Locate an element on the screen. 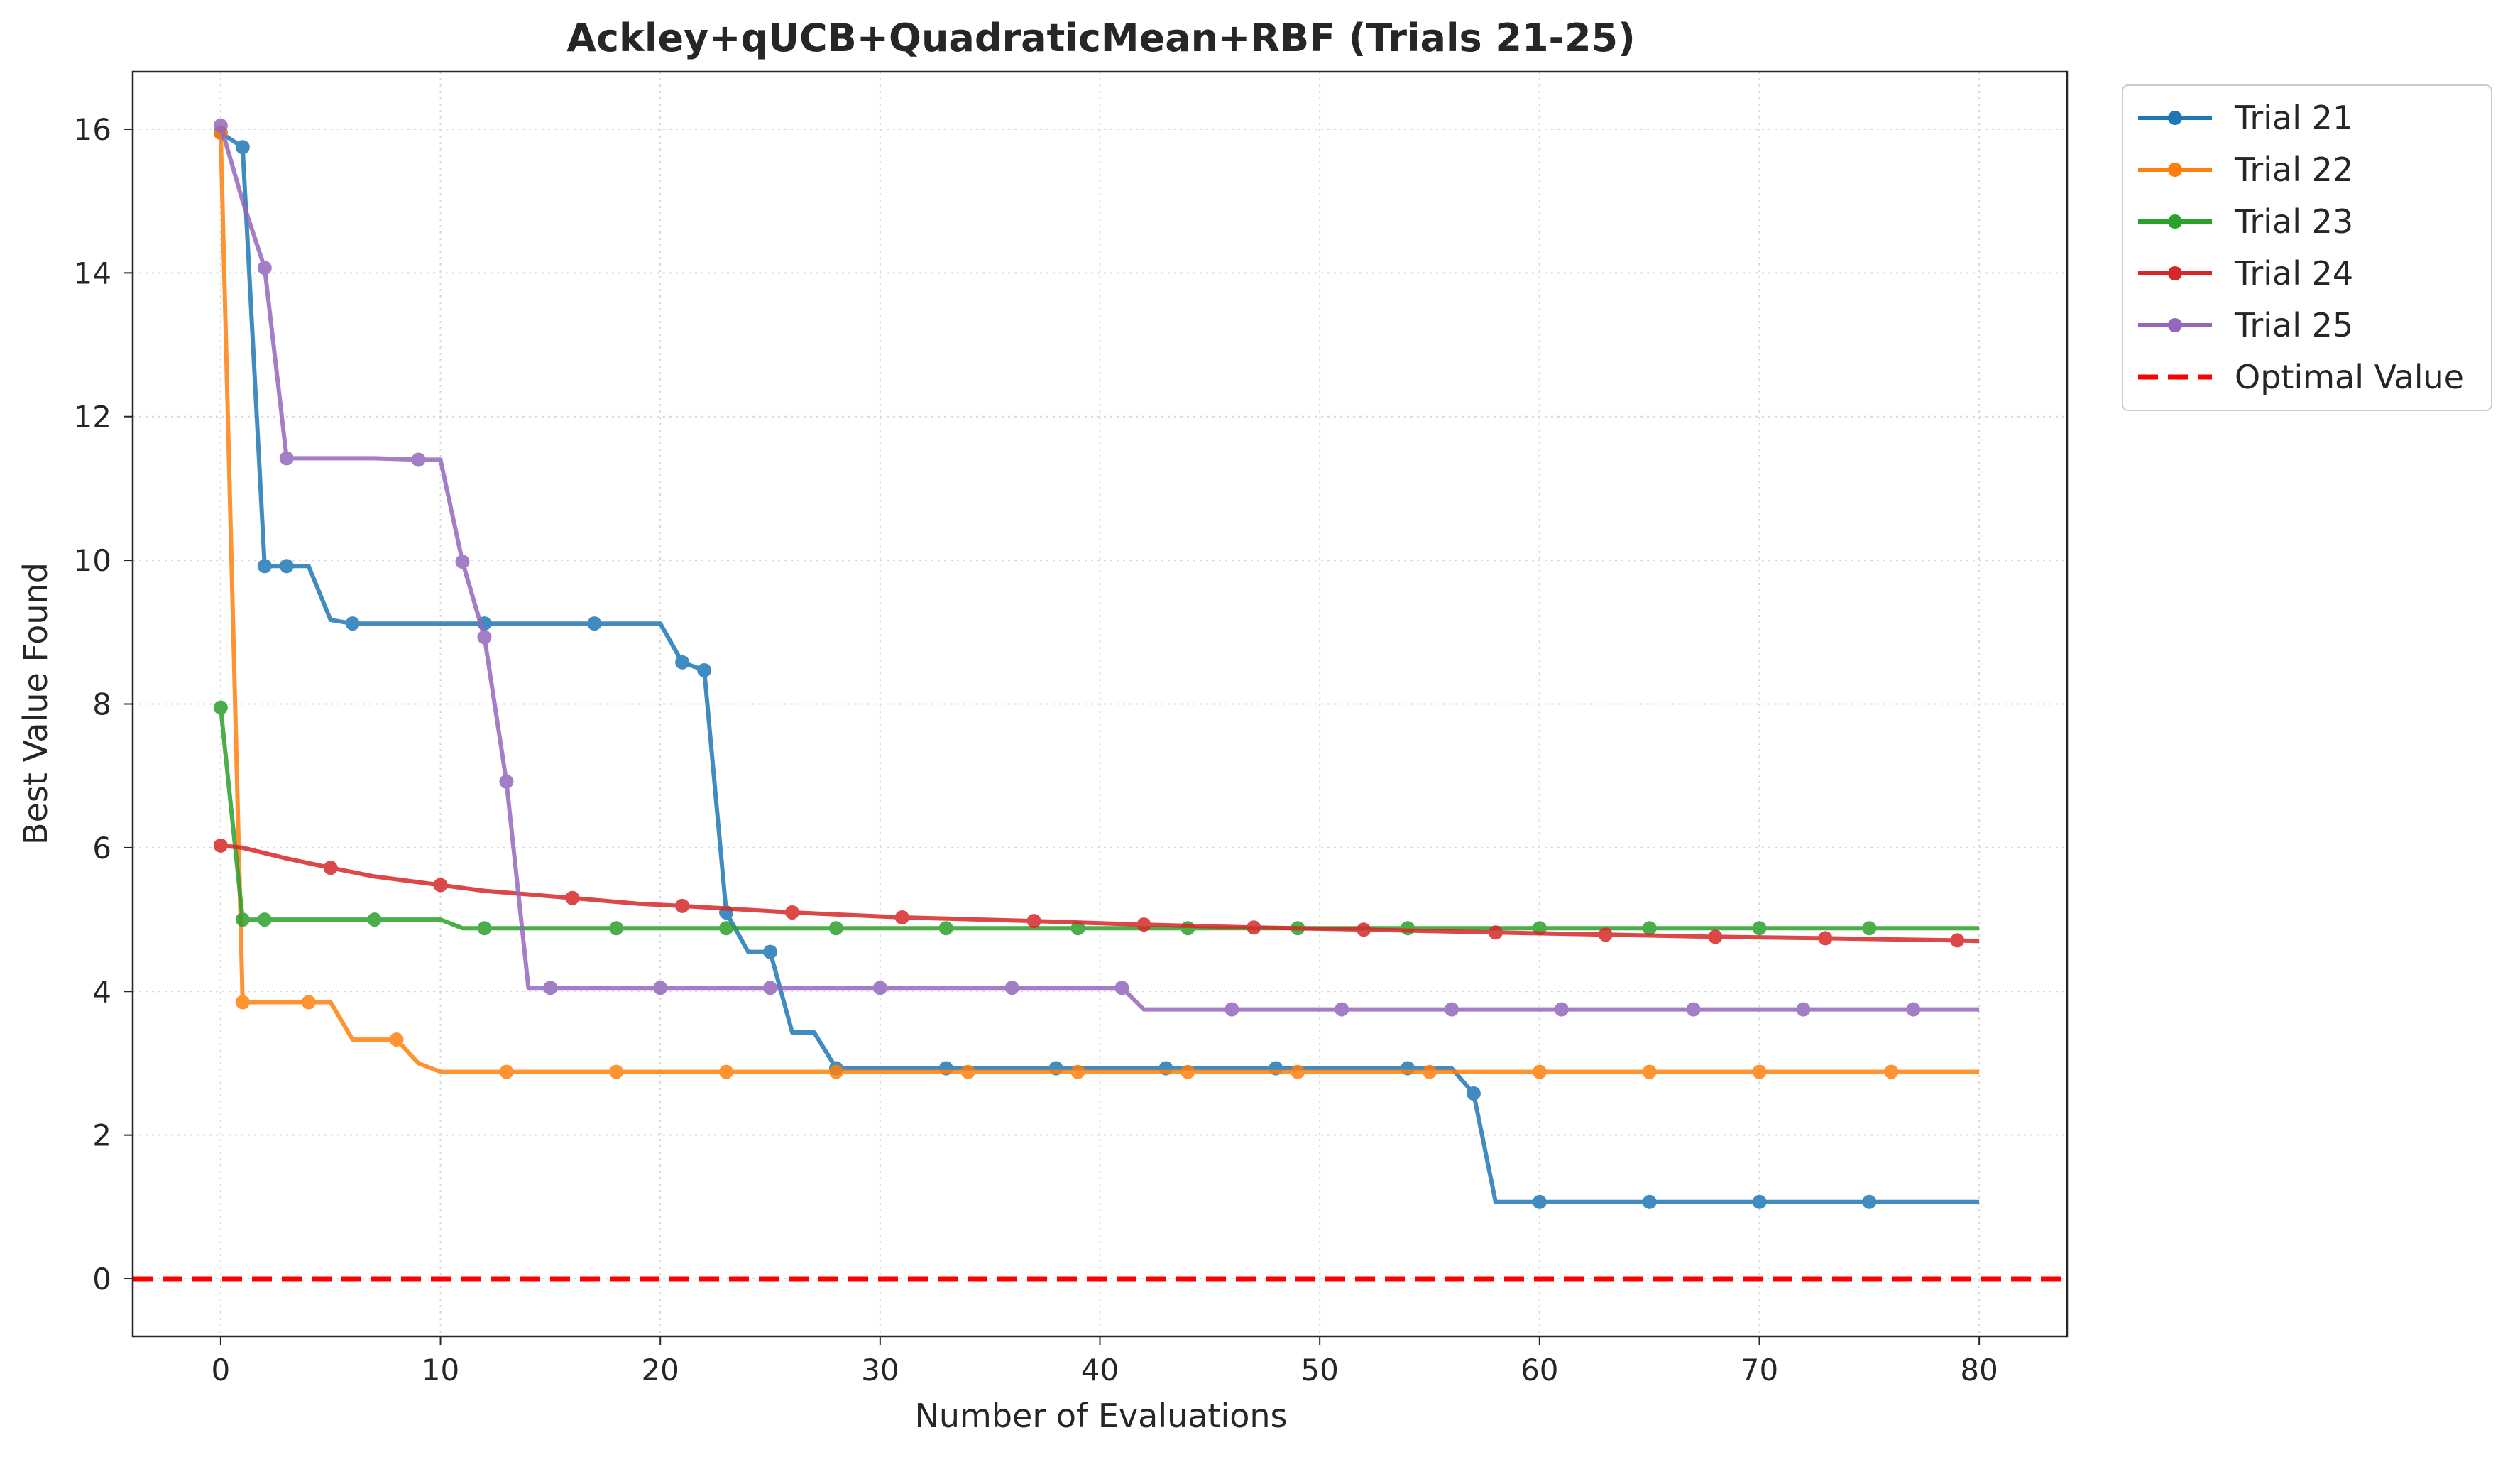  legend-frame is located at coordinates (2307, 247).